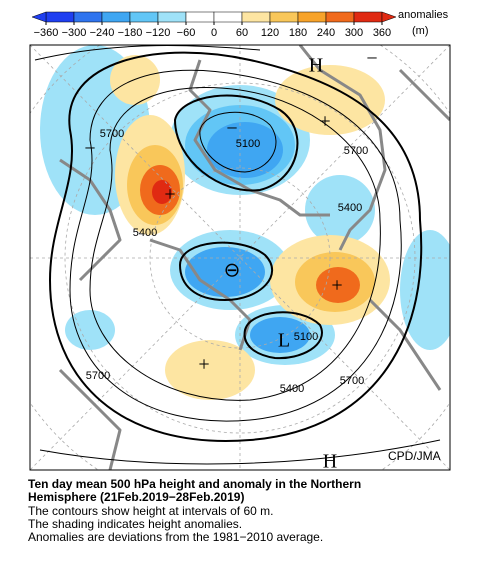 This screenshot has width=480, height=570. I want to click on low-marker: L, so click(284, 341).